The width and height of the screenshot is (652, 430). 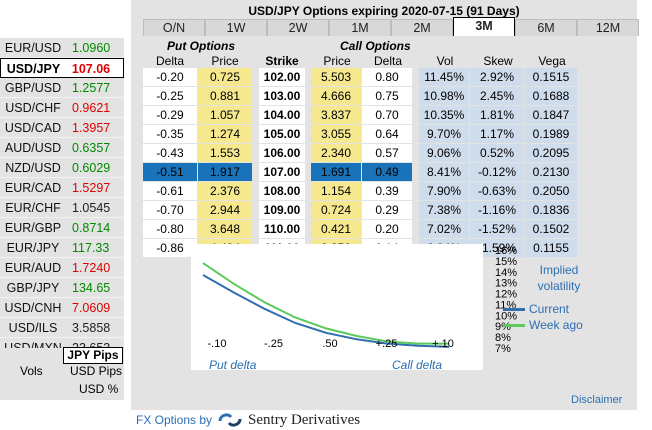 I want to click on pair-item-nzd-usd: NZD/USD 0.6029, so click(x=62, y=168).